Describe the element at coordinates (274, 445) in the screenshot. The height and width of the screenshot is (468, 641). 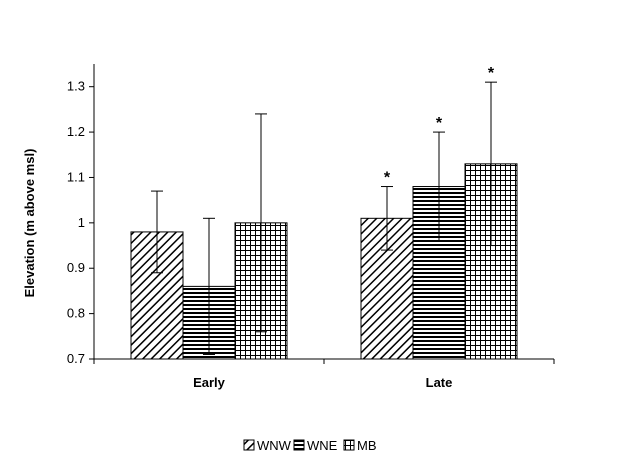
I see `legend-label-wnw: WNW` at that location.